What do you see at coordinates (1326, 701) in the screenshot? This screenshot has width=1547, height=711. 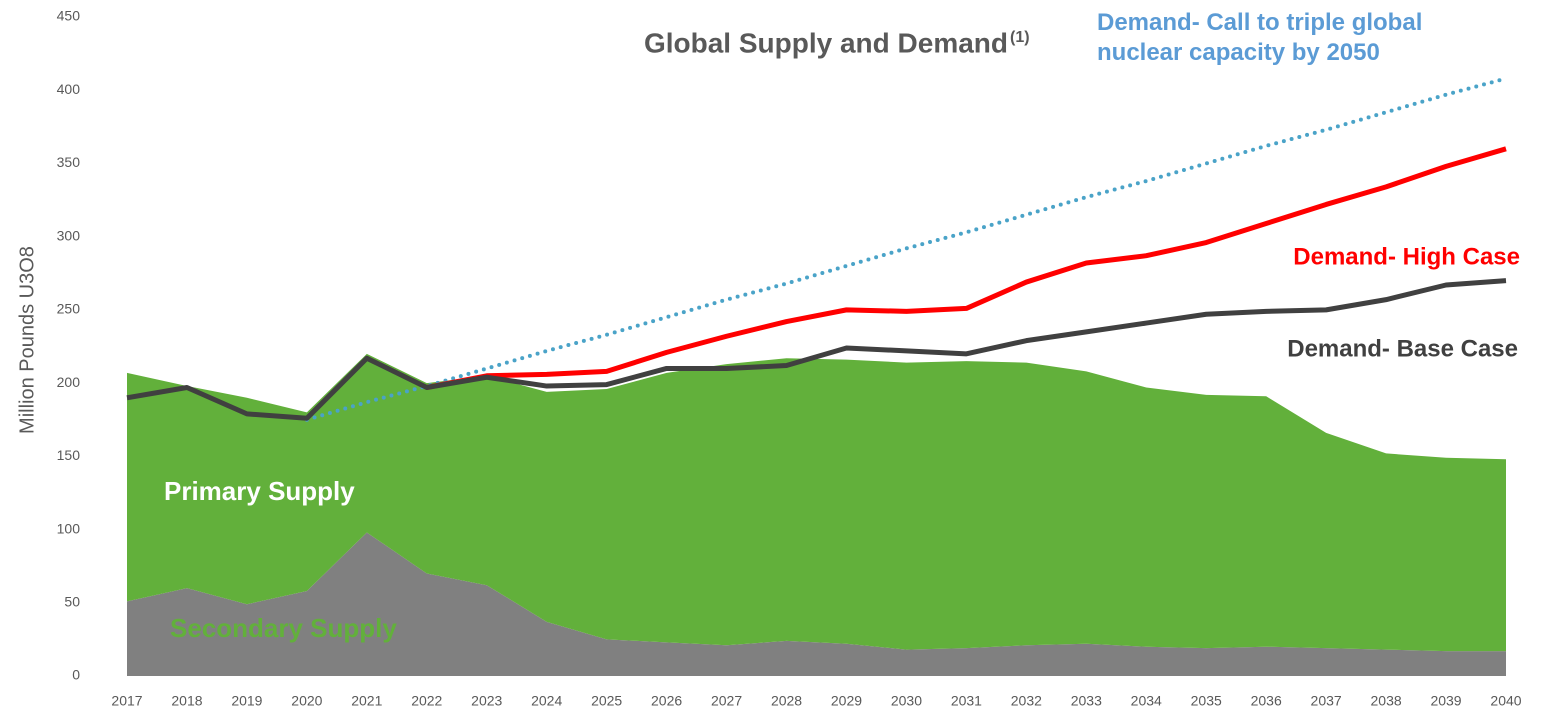 I see `x-tick-label: 2037` at bounding box center [1326, 701].